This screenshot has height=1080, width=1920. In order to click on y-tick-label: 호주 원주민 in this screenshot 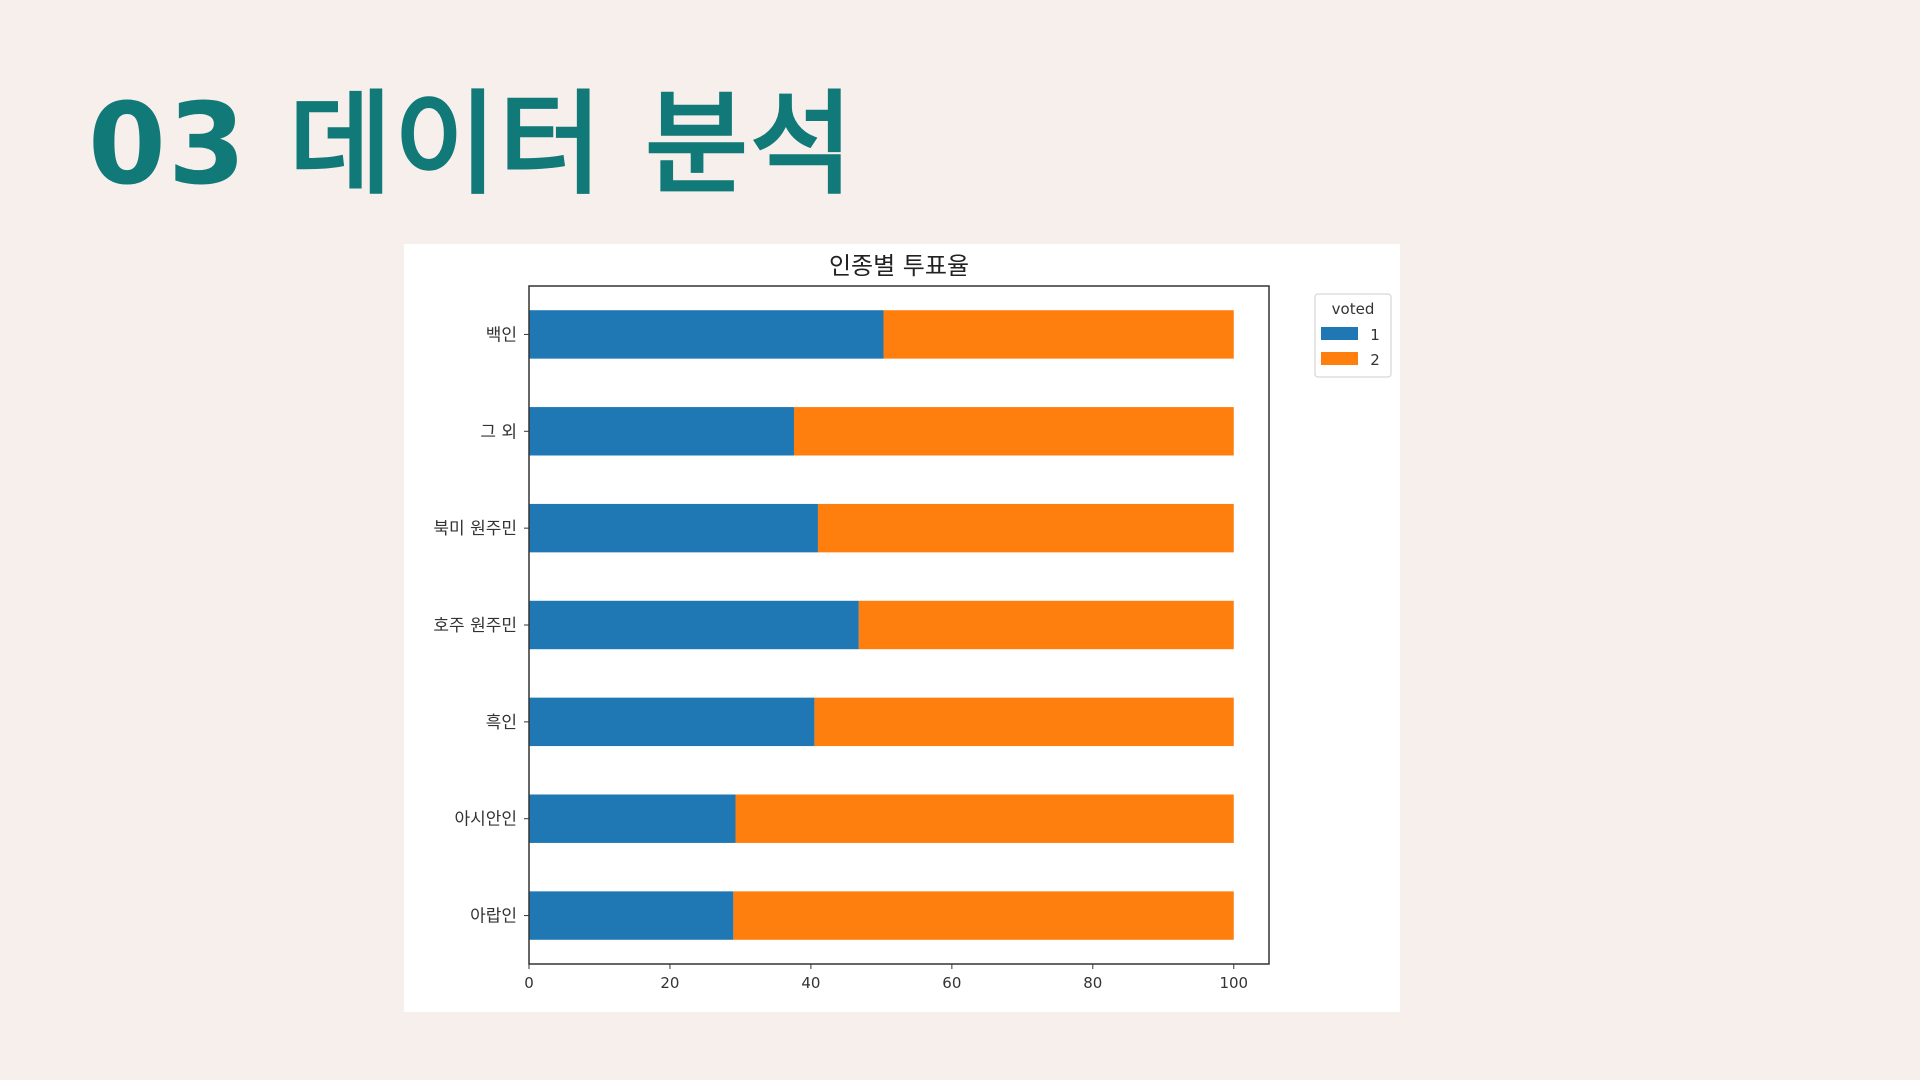, I will do `click(475, 626)`.